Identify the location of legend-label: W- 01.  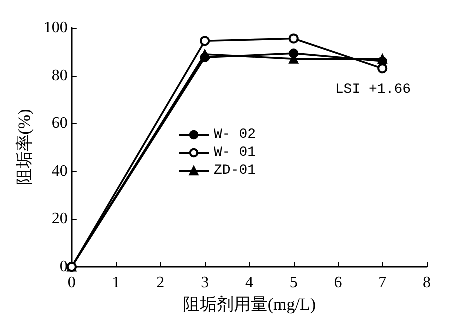
(235, 153).